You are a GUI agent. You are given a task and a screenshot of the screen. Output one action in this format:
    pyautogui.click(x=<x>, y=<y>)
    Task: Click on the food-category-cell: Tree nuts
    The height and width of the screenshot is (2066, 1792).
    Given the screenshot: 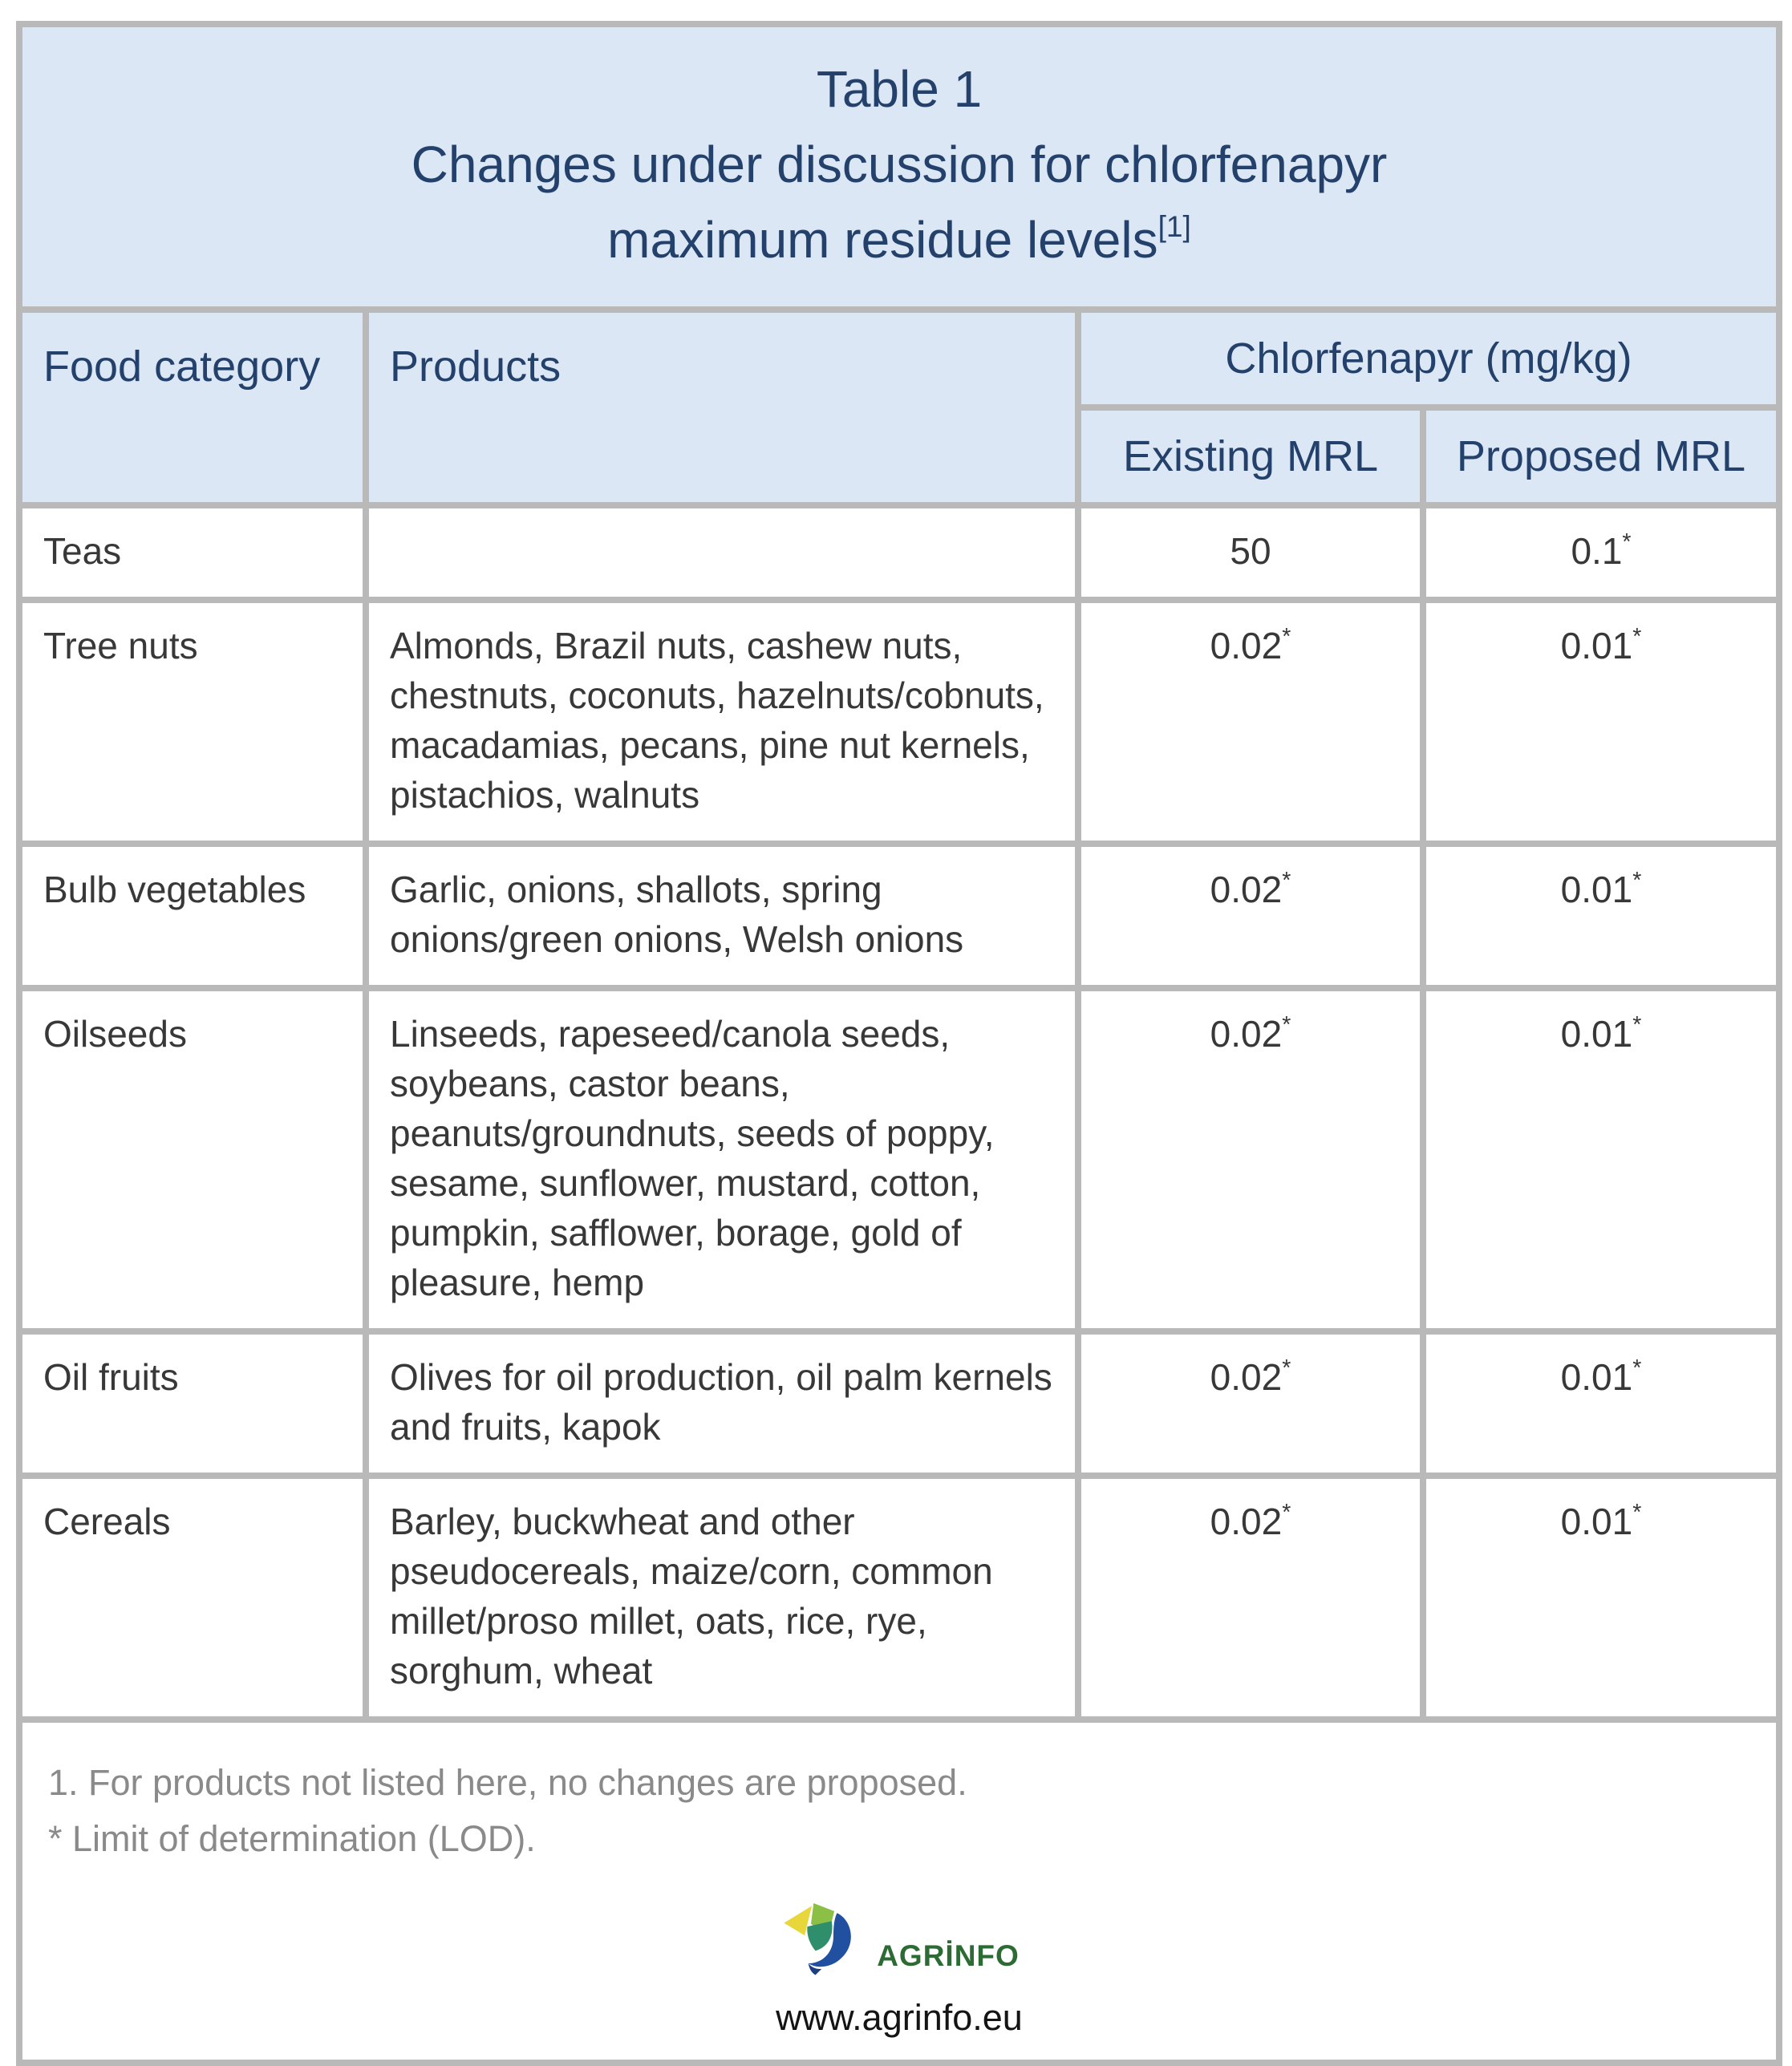 What is the action you would take?
    pyautogui.click(x=193, y=722)
    